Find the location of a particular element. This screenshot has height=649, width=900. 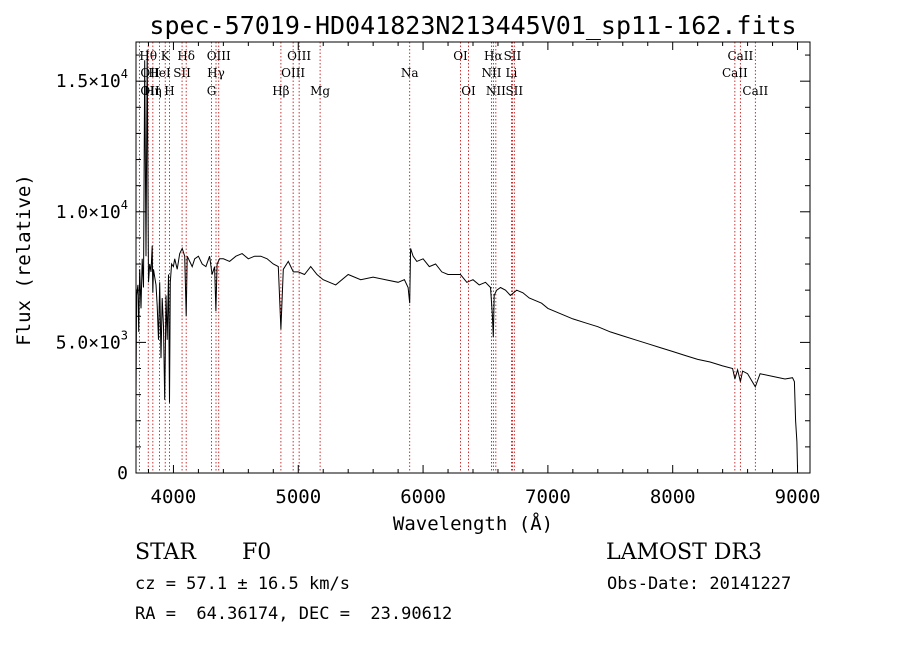

line-label: G is located at coordinates (212, 91).